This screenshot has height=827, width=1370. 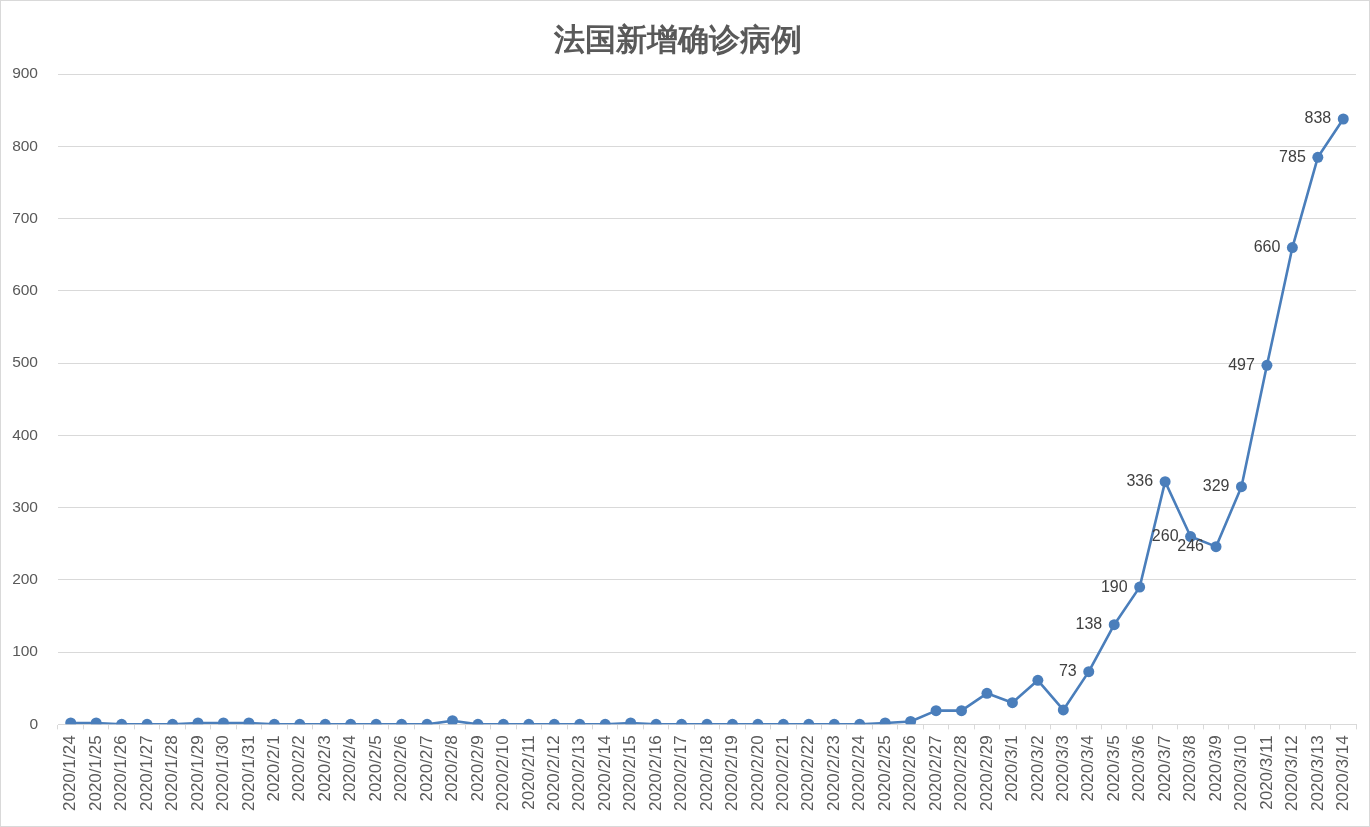 I want to click on y-tick-label: 400, so click(x=25, y=434).